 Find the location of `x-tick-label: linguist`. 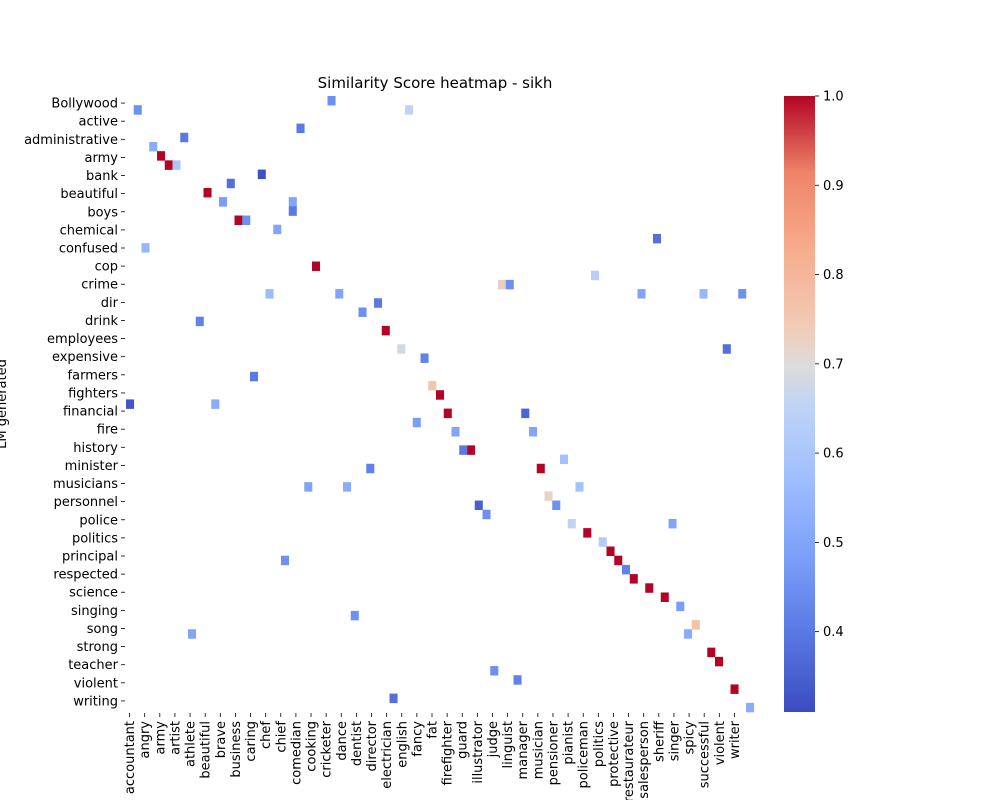

x-tick-label: linguist is located at coordinates (508, 744).